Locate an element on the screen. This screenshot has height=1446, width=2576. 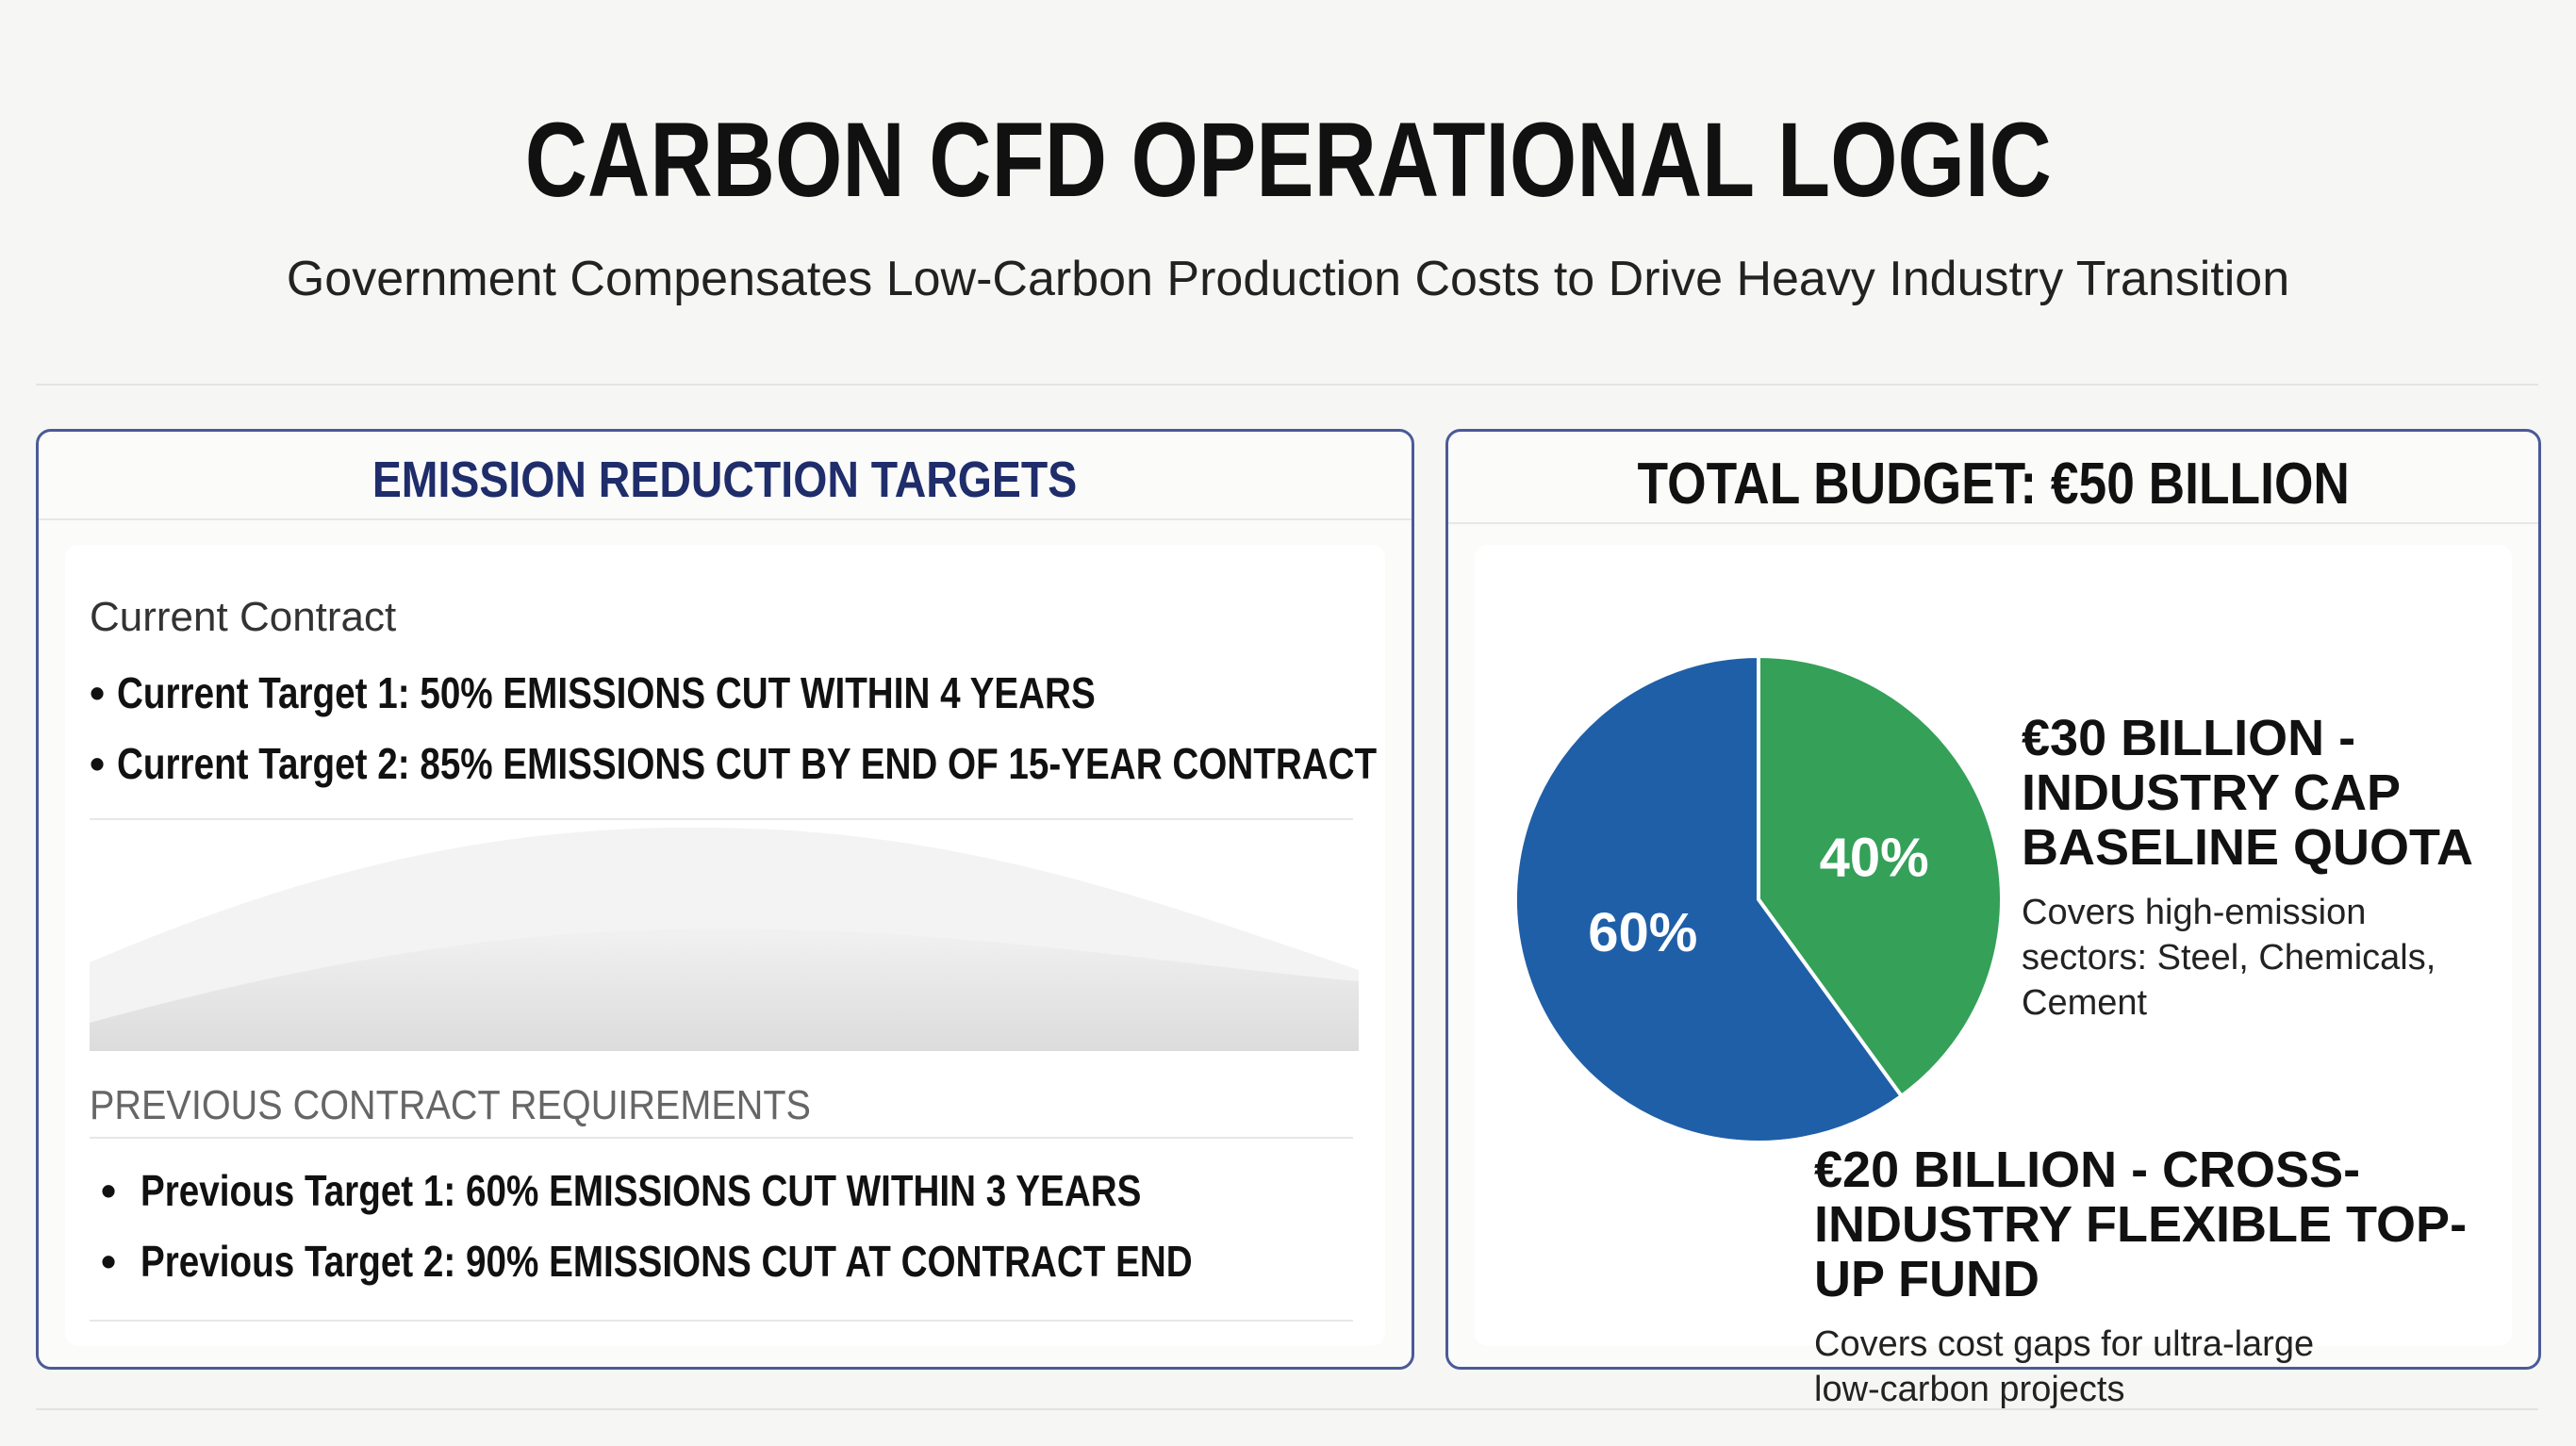
slice-label: 40% is located at coordinates (1874, 857).